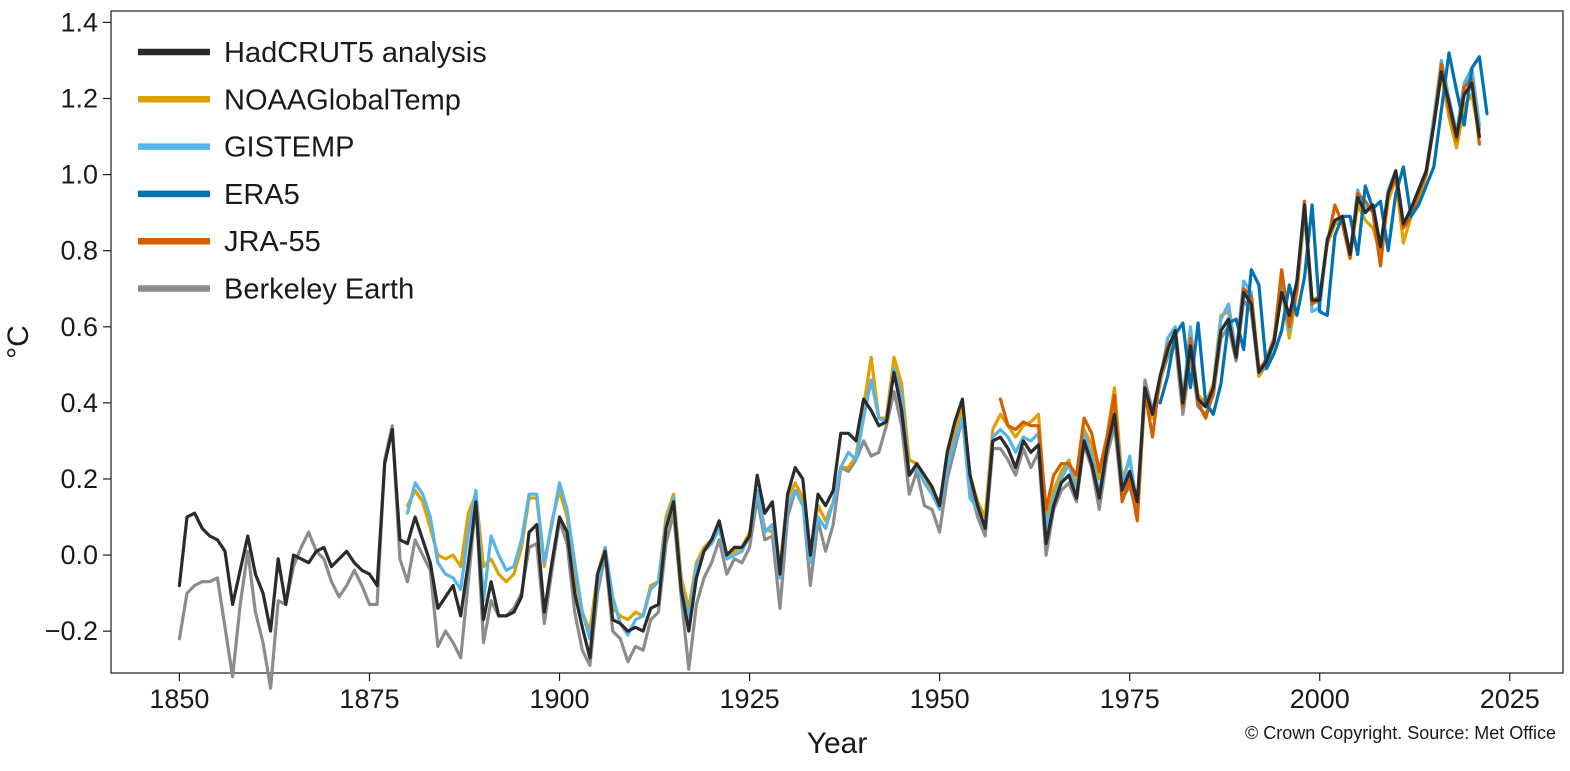 The width and height of the screenshot is (1570, 771). Describe the element at coordinates (289, 148) in the screenshot. I see `legend-label-gistemp: GISTEMP` at that location.